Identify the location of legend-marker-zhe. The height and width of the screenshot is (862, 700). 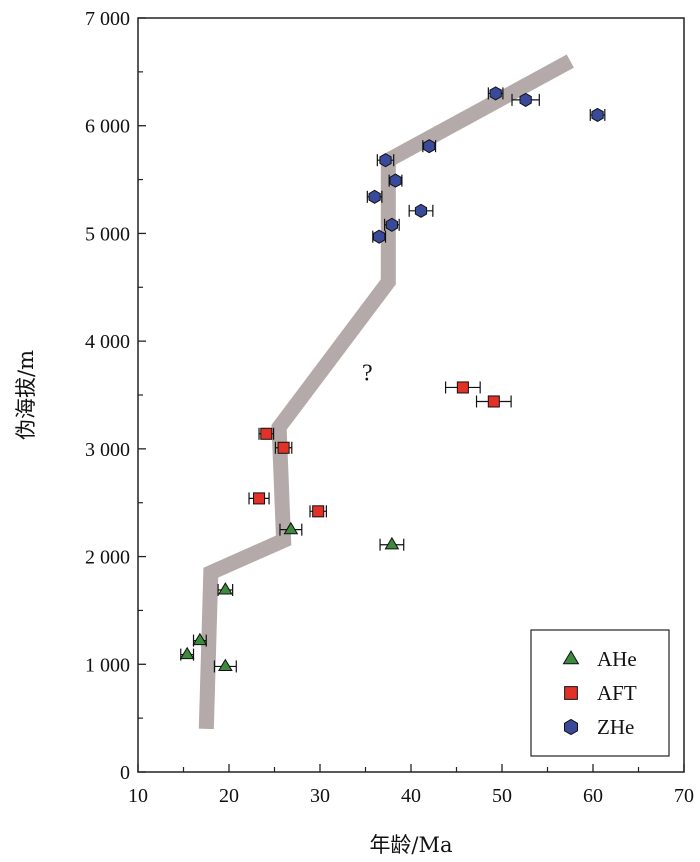
(571, 727).